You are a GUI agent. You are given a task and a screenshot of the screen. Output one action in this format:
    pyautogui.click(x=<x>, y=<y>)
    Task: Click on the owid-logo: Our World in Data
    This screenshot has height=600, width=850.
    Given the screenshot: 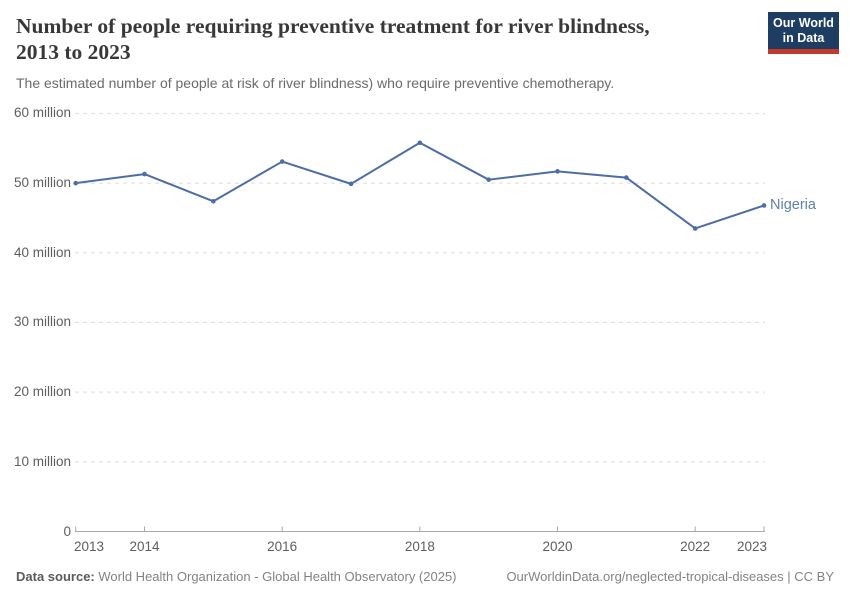 What is the action you would take?
    pyautogui.click(x=803, y=33)
    